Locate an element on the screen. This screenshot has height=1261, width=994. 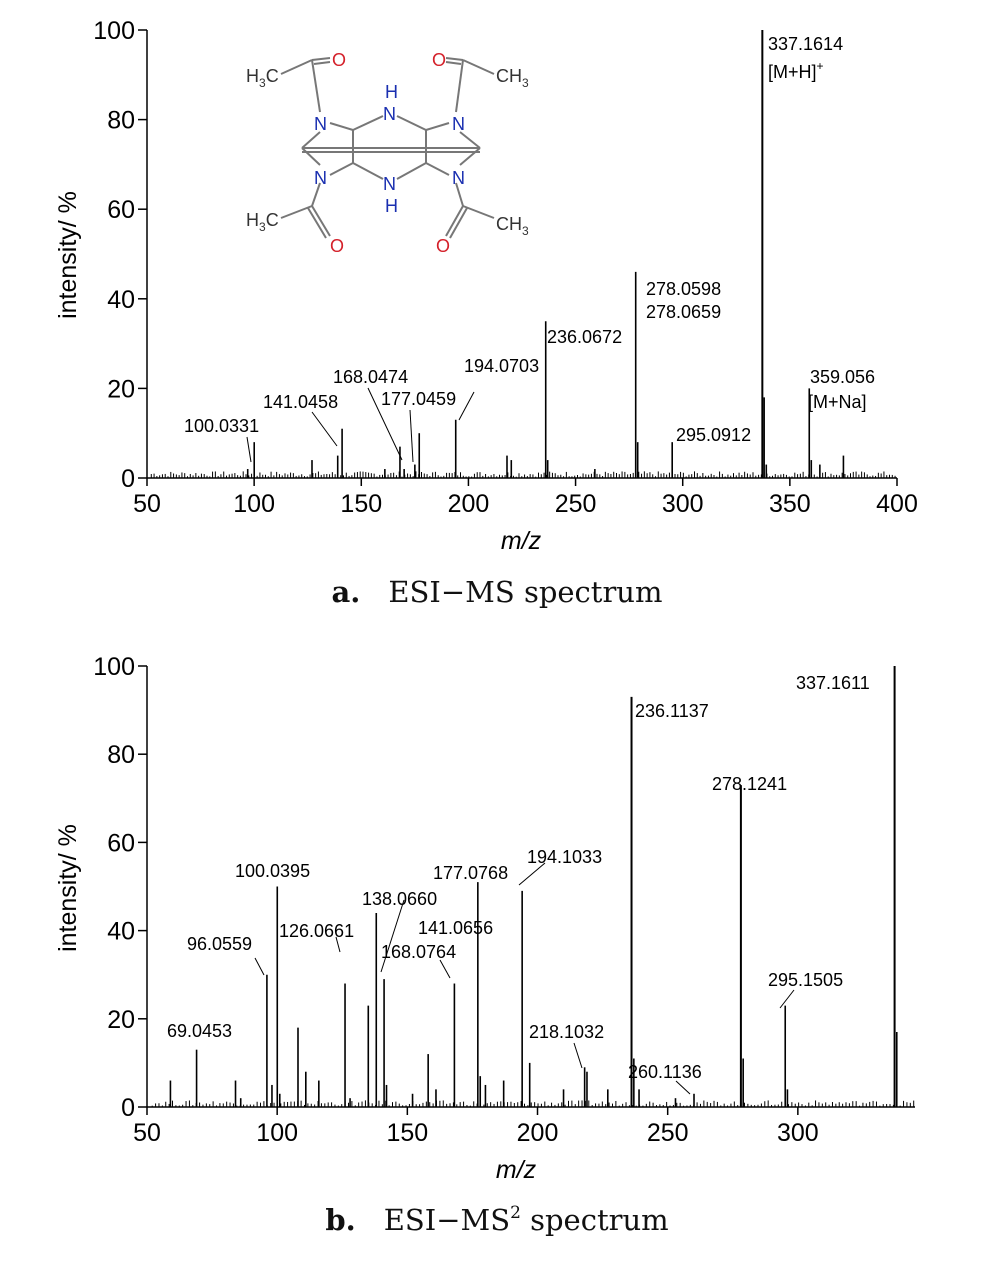
x-axis-title-b: m/z is located at coordinates (516, 1170).